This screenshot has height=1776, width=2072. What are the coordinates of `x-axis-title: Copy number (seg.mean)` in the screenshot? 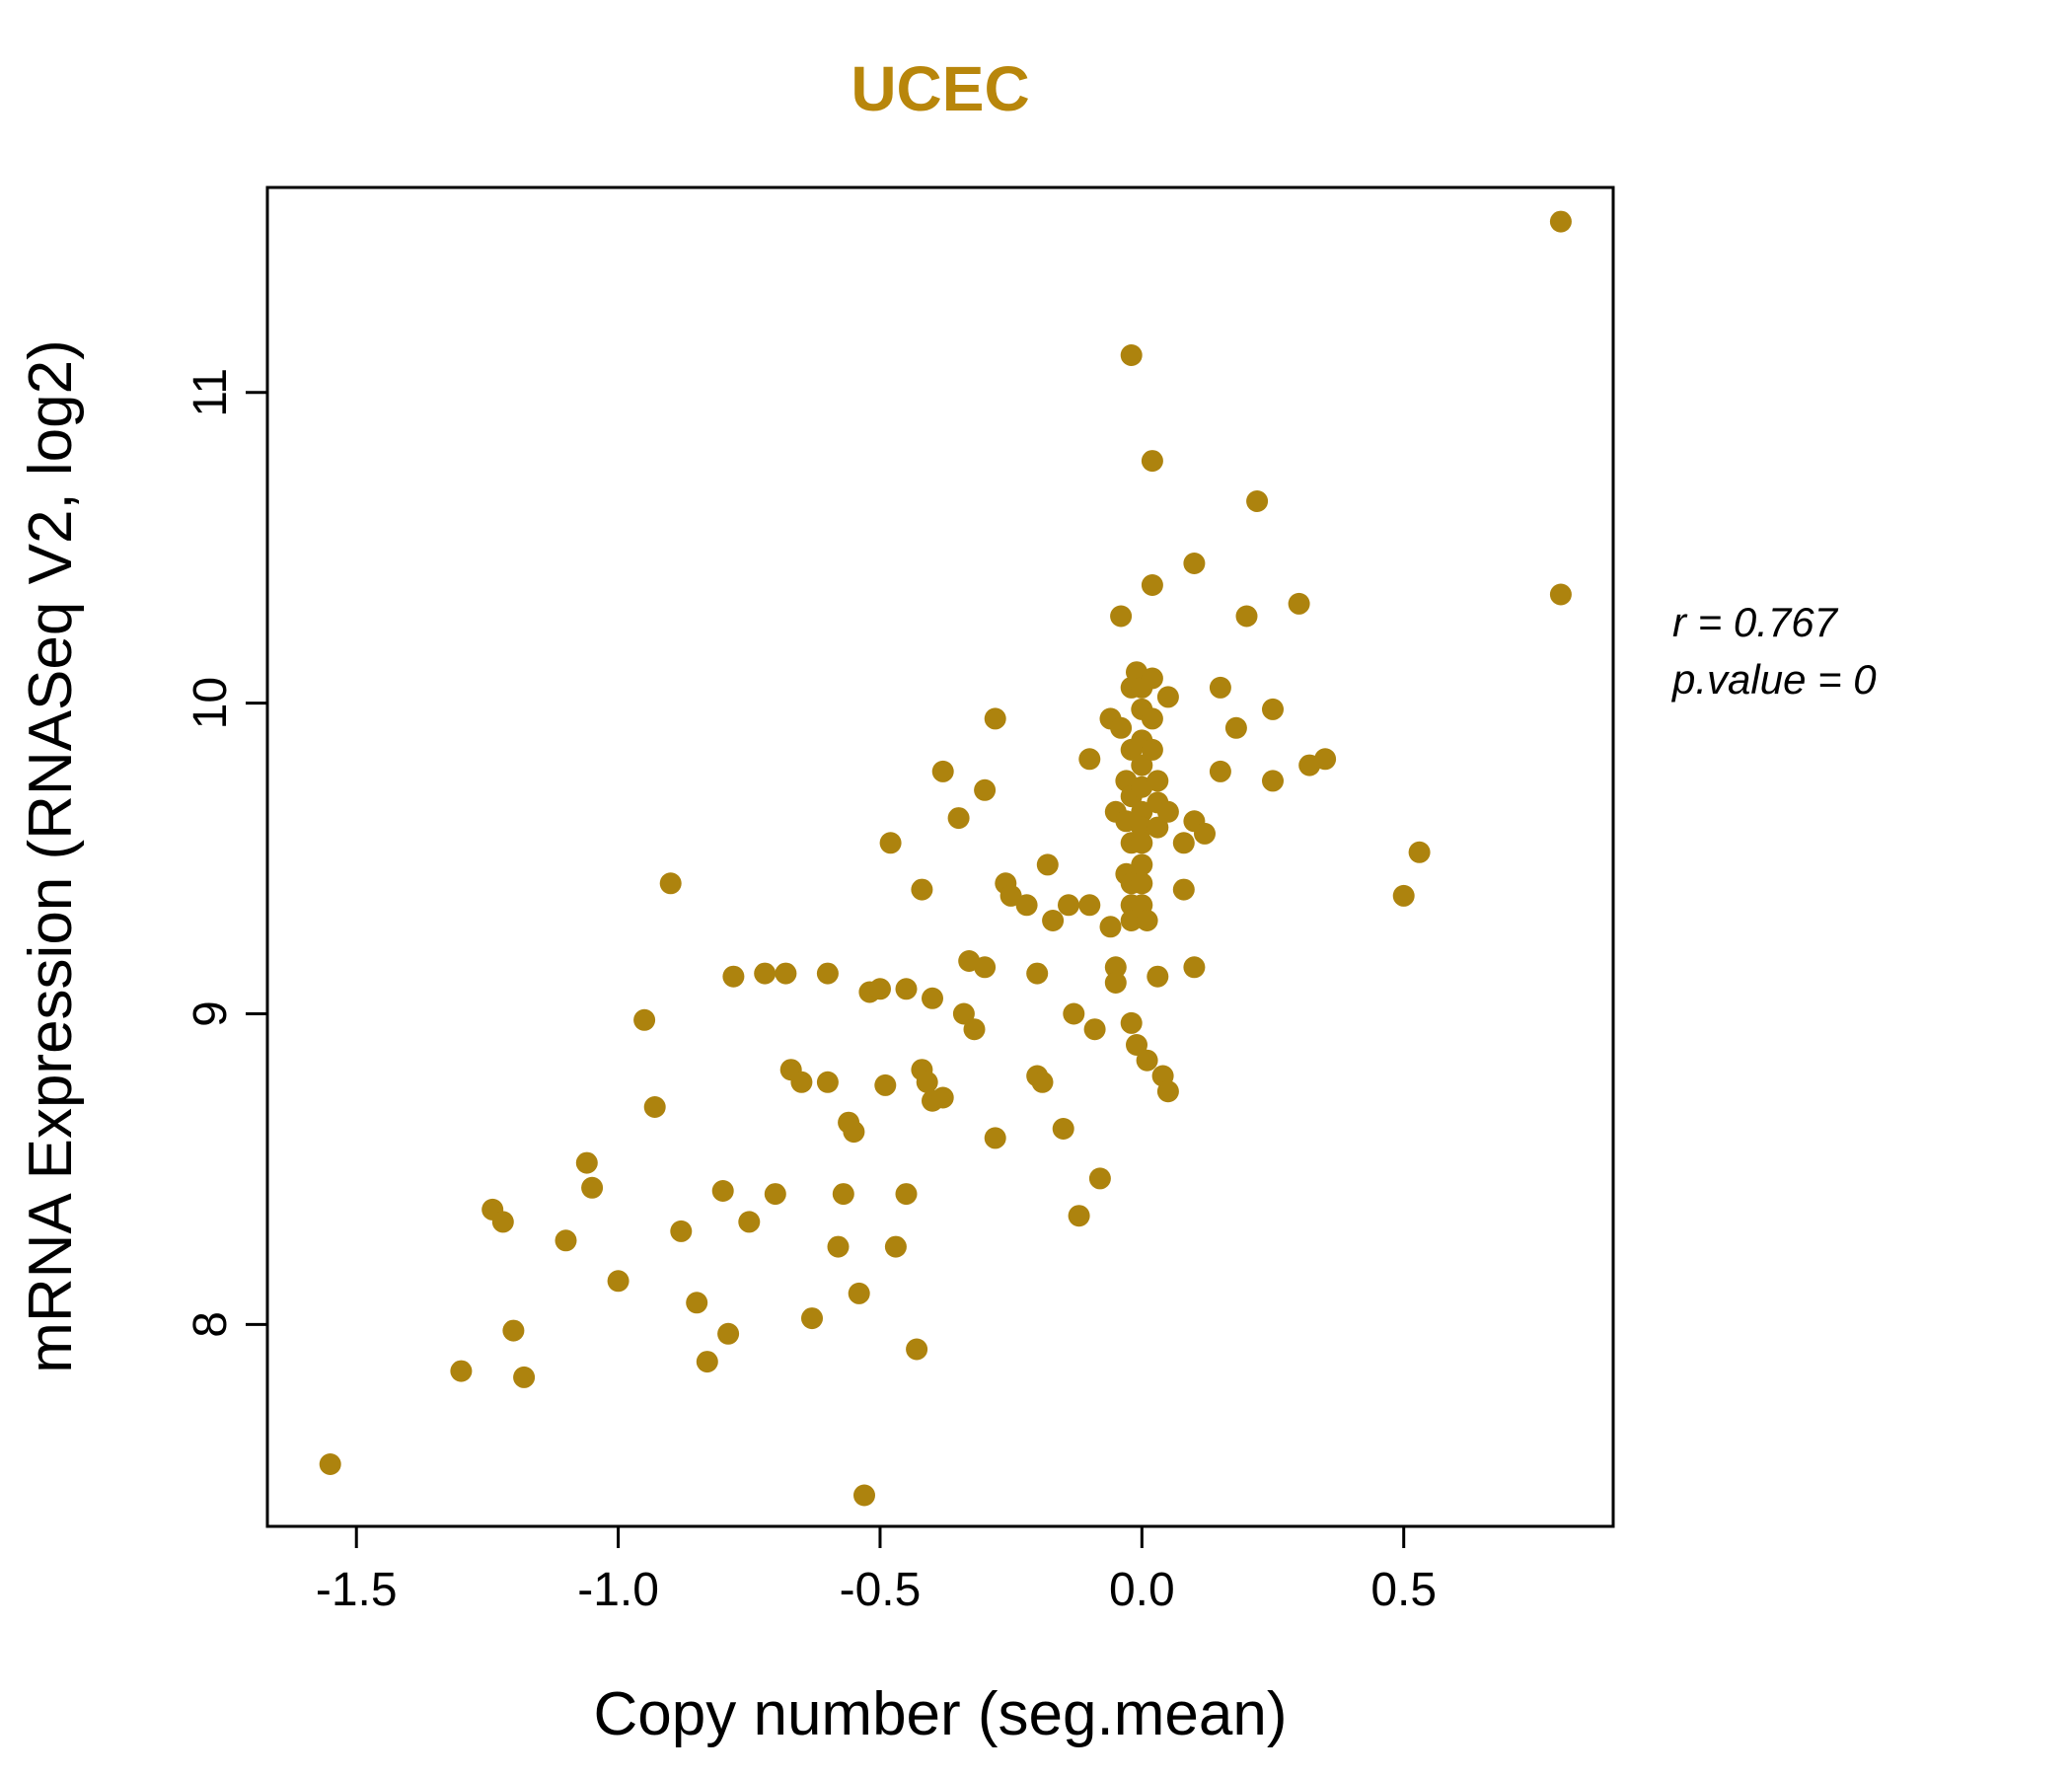 It's located at (941, 1714).